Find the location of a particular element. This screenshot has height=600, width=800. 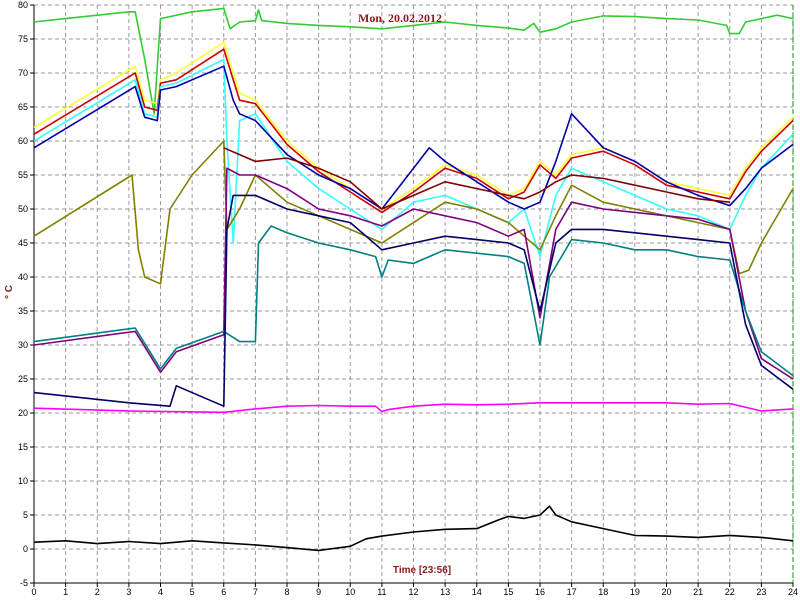

x-tick-label: 6 is located at coordinates (223, 592).